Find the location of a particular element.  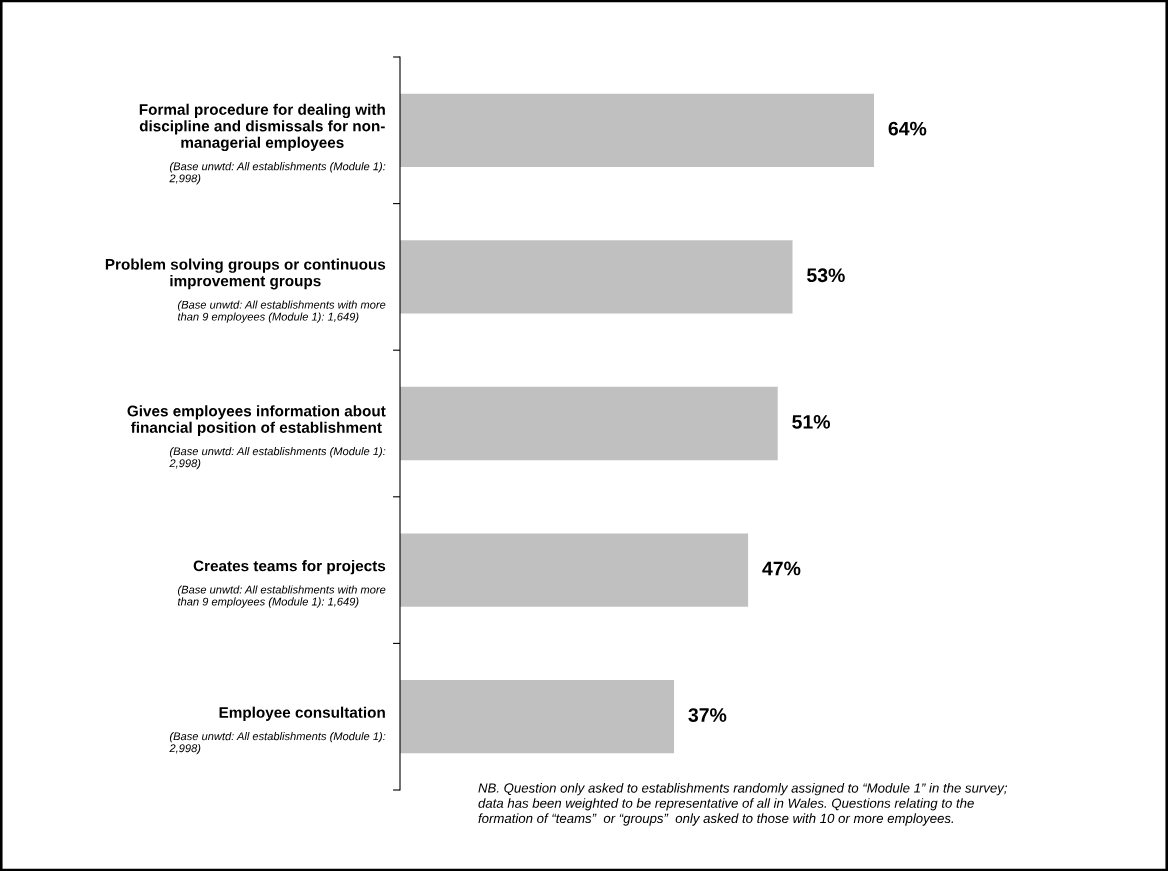

data-label: 53% is located at coordinates (826, 275).